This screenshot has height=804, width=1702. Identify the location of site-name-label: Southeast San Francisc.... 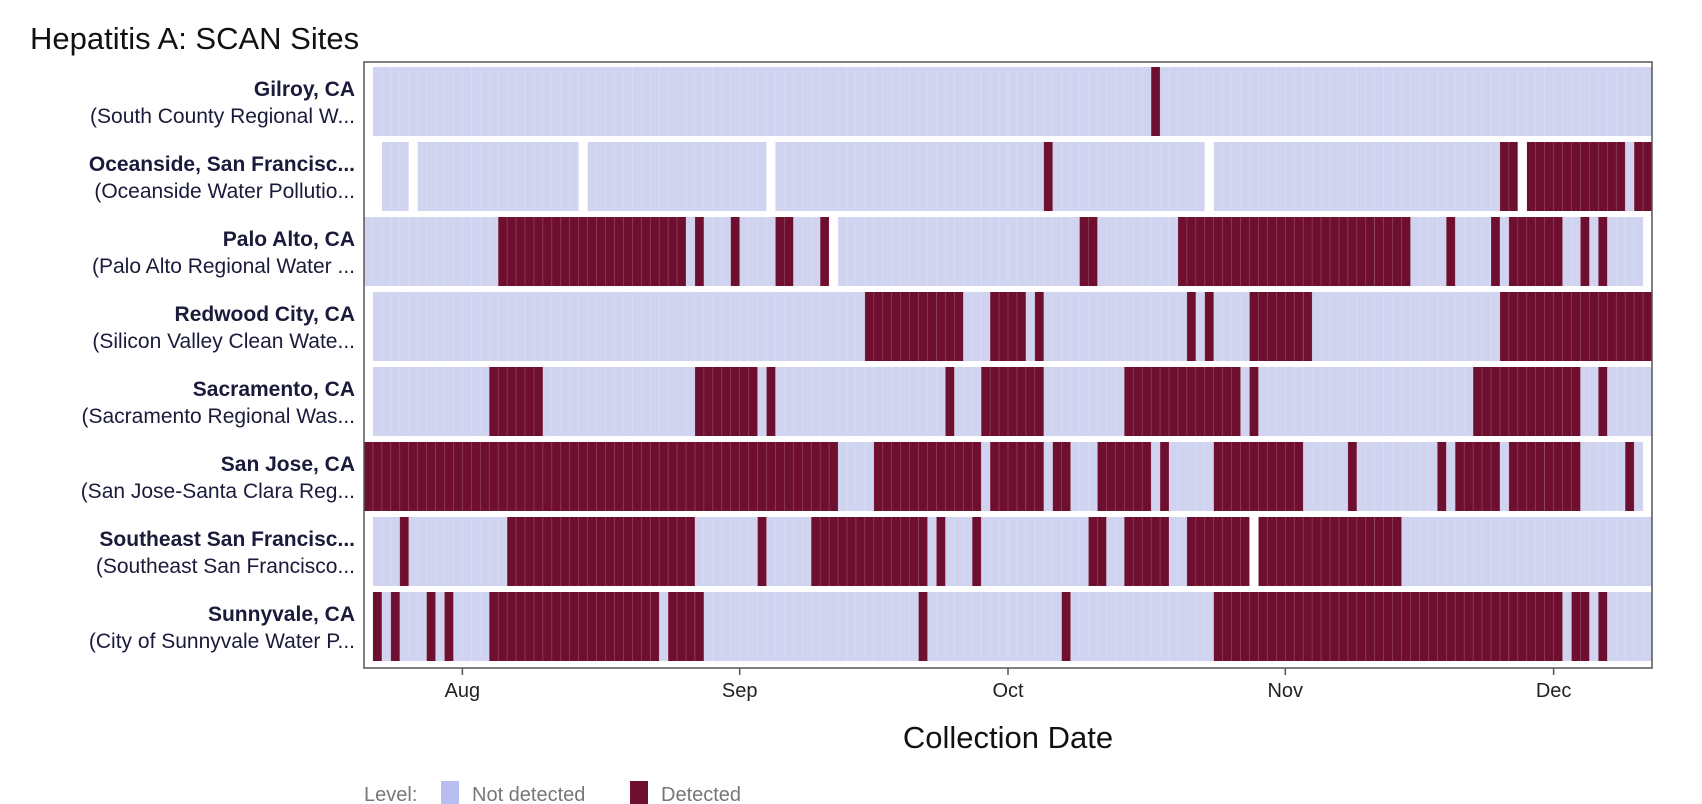
(227, 539).